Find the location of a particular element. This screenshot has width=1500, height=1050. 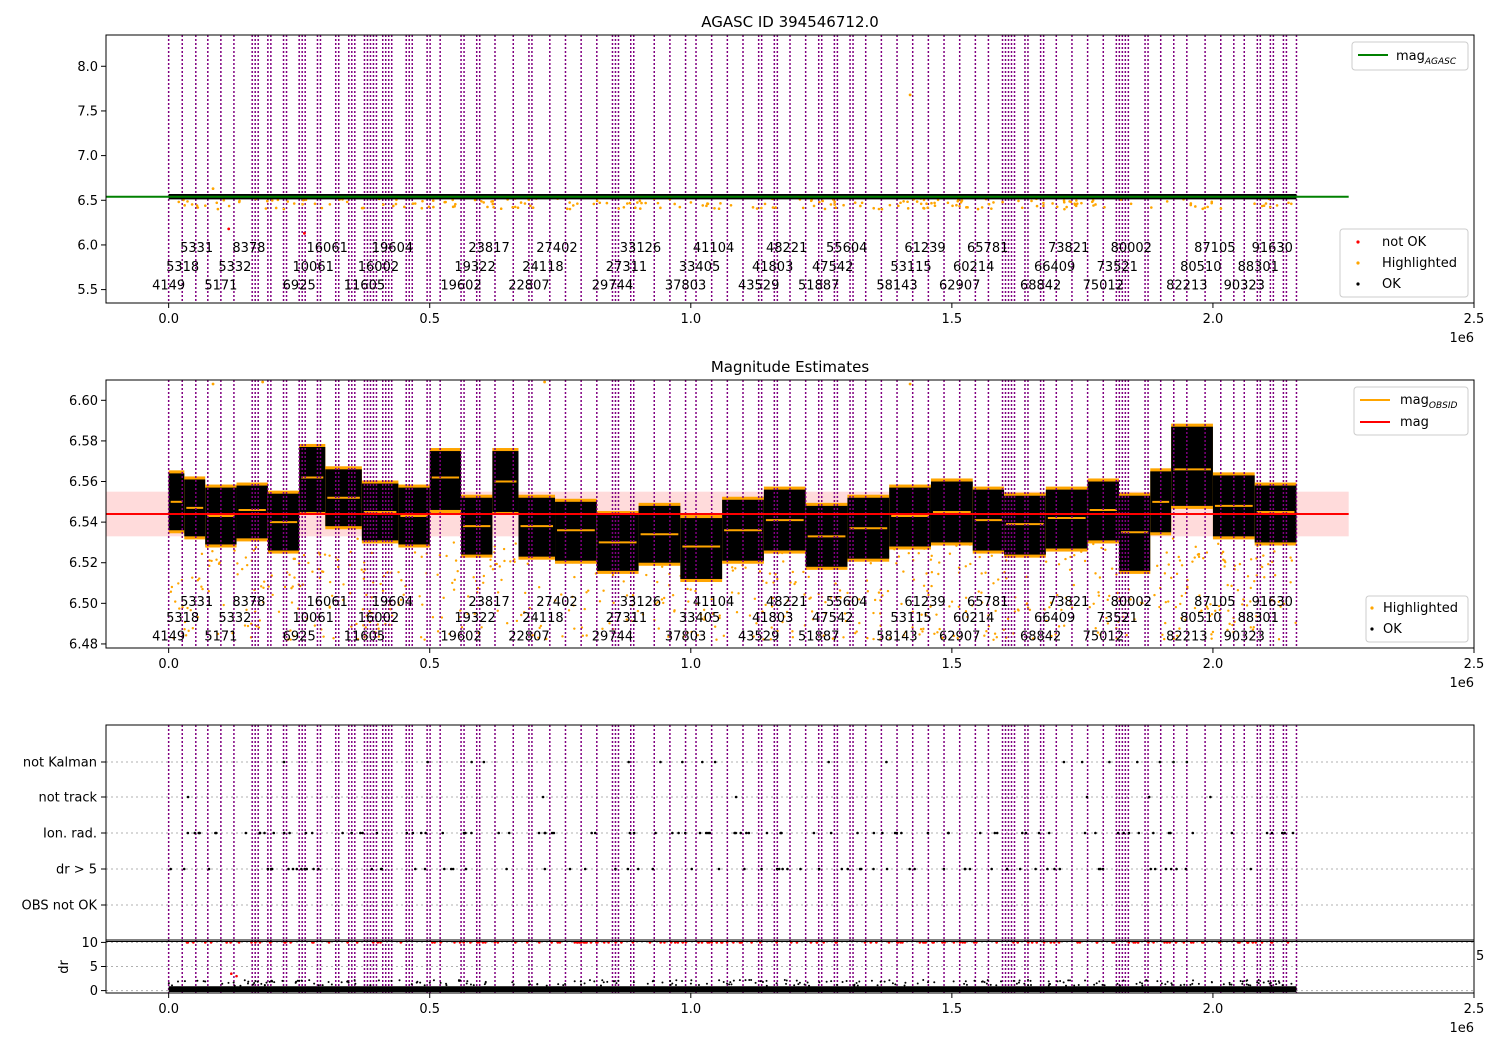

legend-not-ok-label: not OK is located at coordinates (1404, 242).